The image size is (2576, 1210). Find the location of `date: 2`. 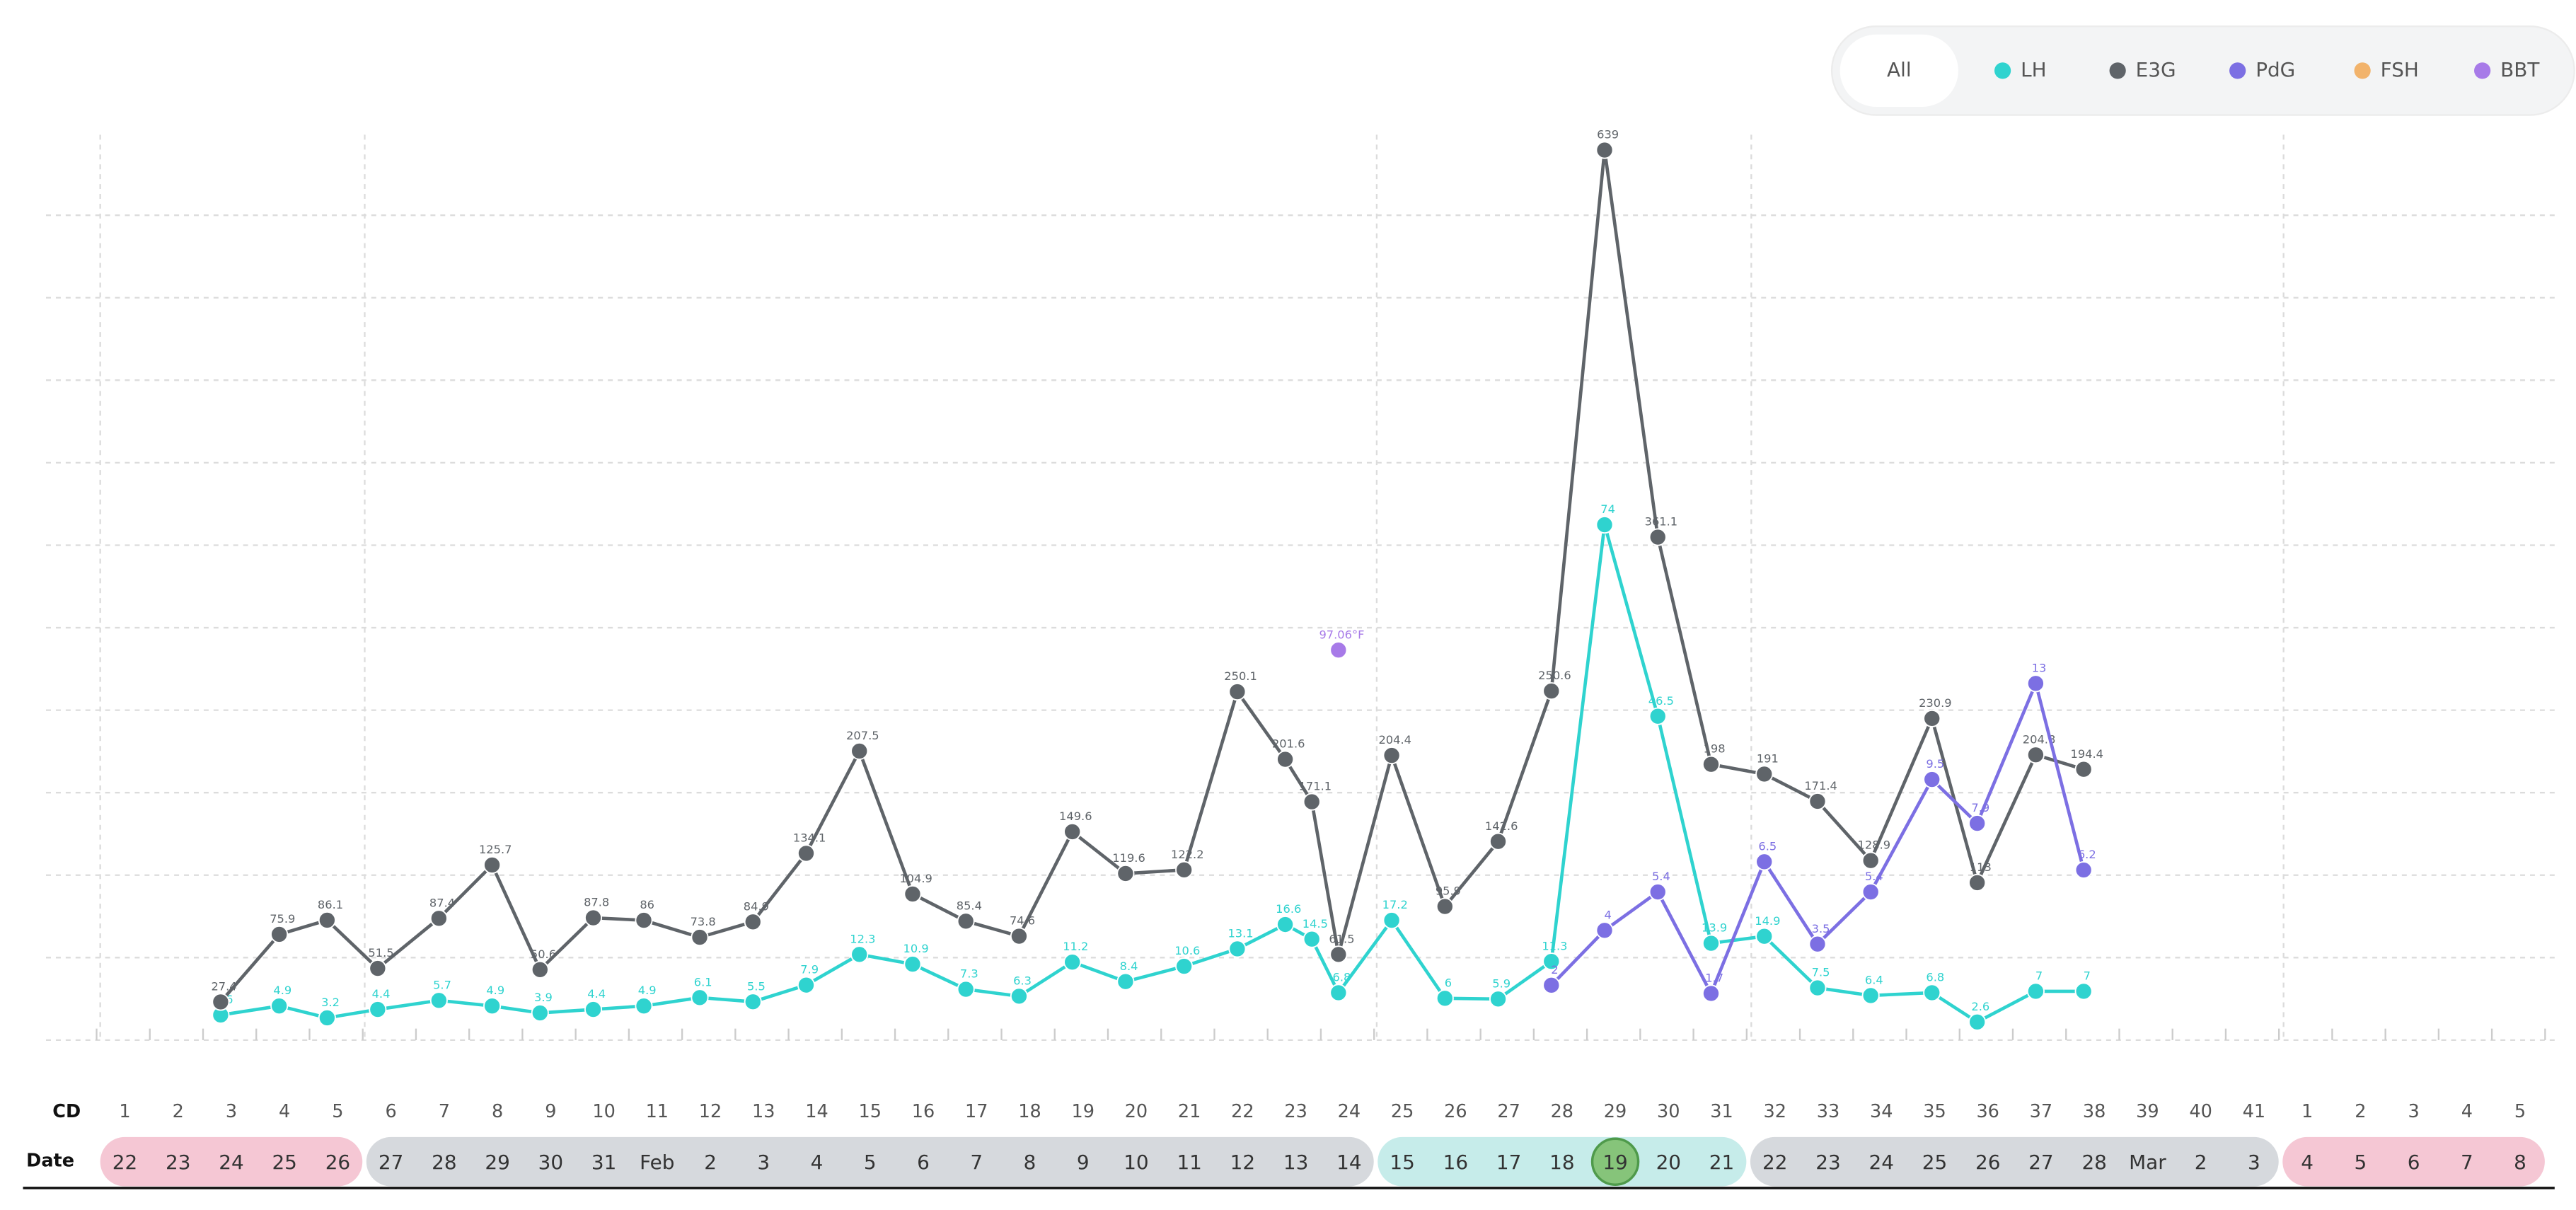

date: 2 is located at coordinates (2201, 1162).